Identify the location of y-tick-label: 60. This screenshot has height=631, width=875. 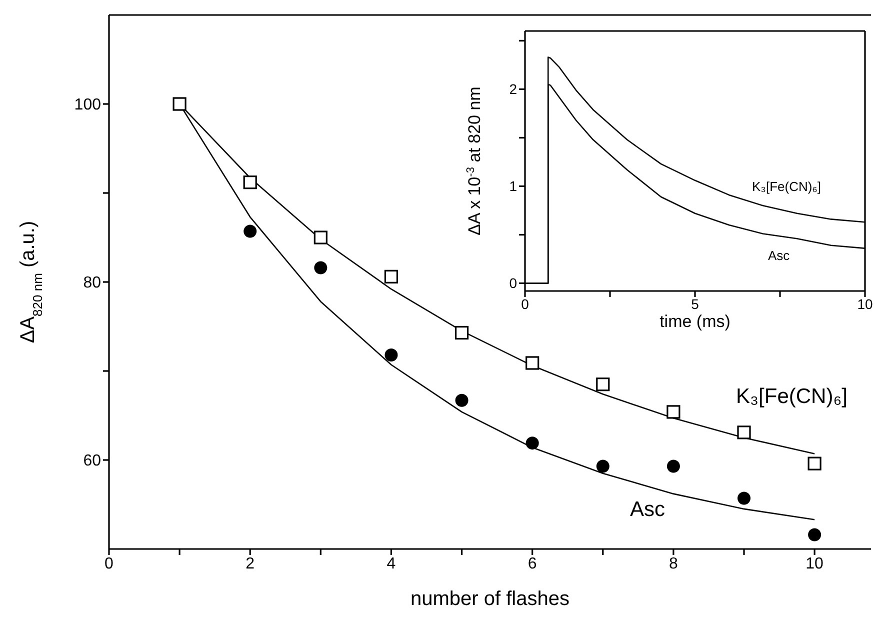
(92, 461).